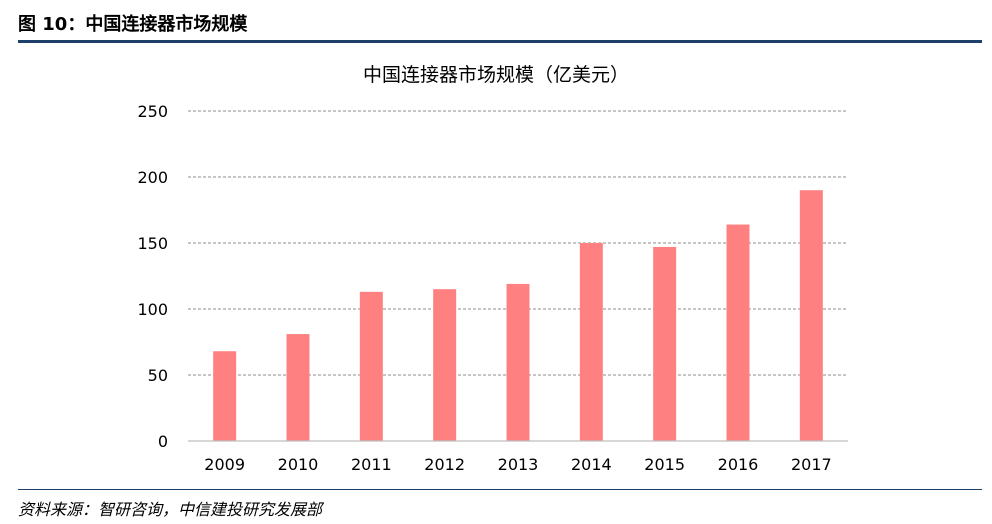 Image resolution: width=992 pixels, height=524 pixels. What do you see at coordinates (444, 464) in the screenshot?
I see `x-tick-label: 2012` at bounding box center [444, 464].